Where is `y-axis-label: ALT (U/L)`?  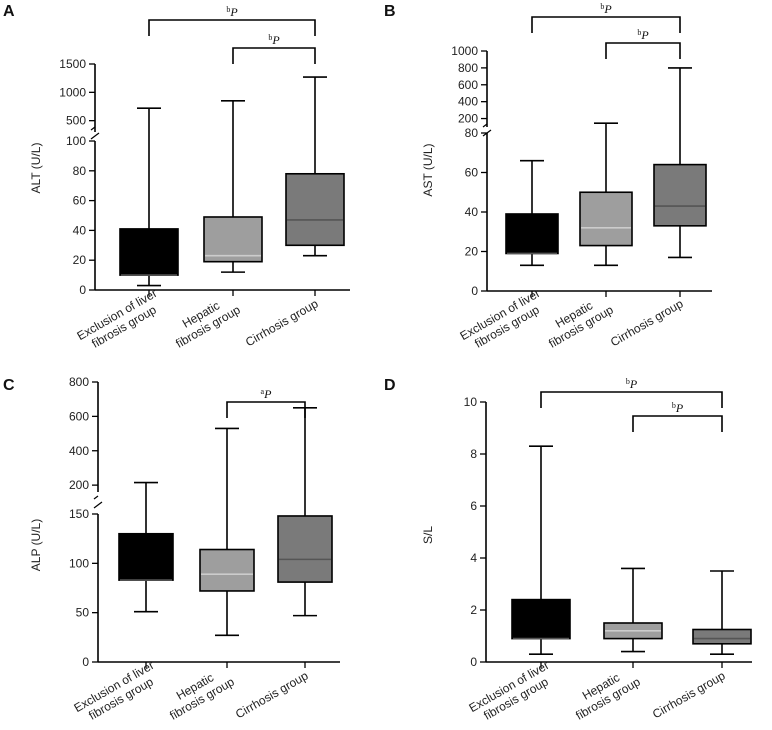 y-axis-label: ALT (U/L) is located at coordinates (36, 168).